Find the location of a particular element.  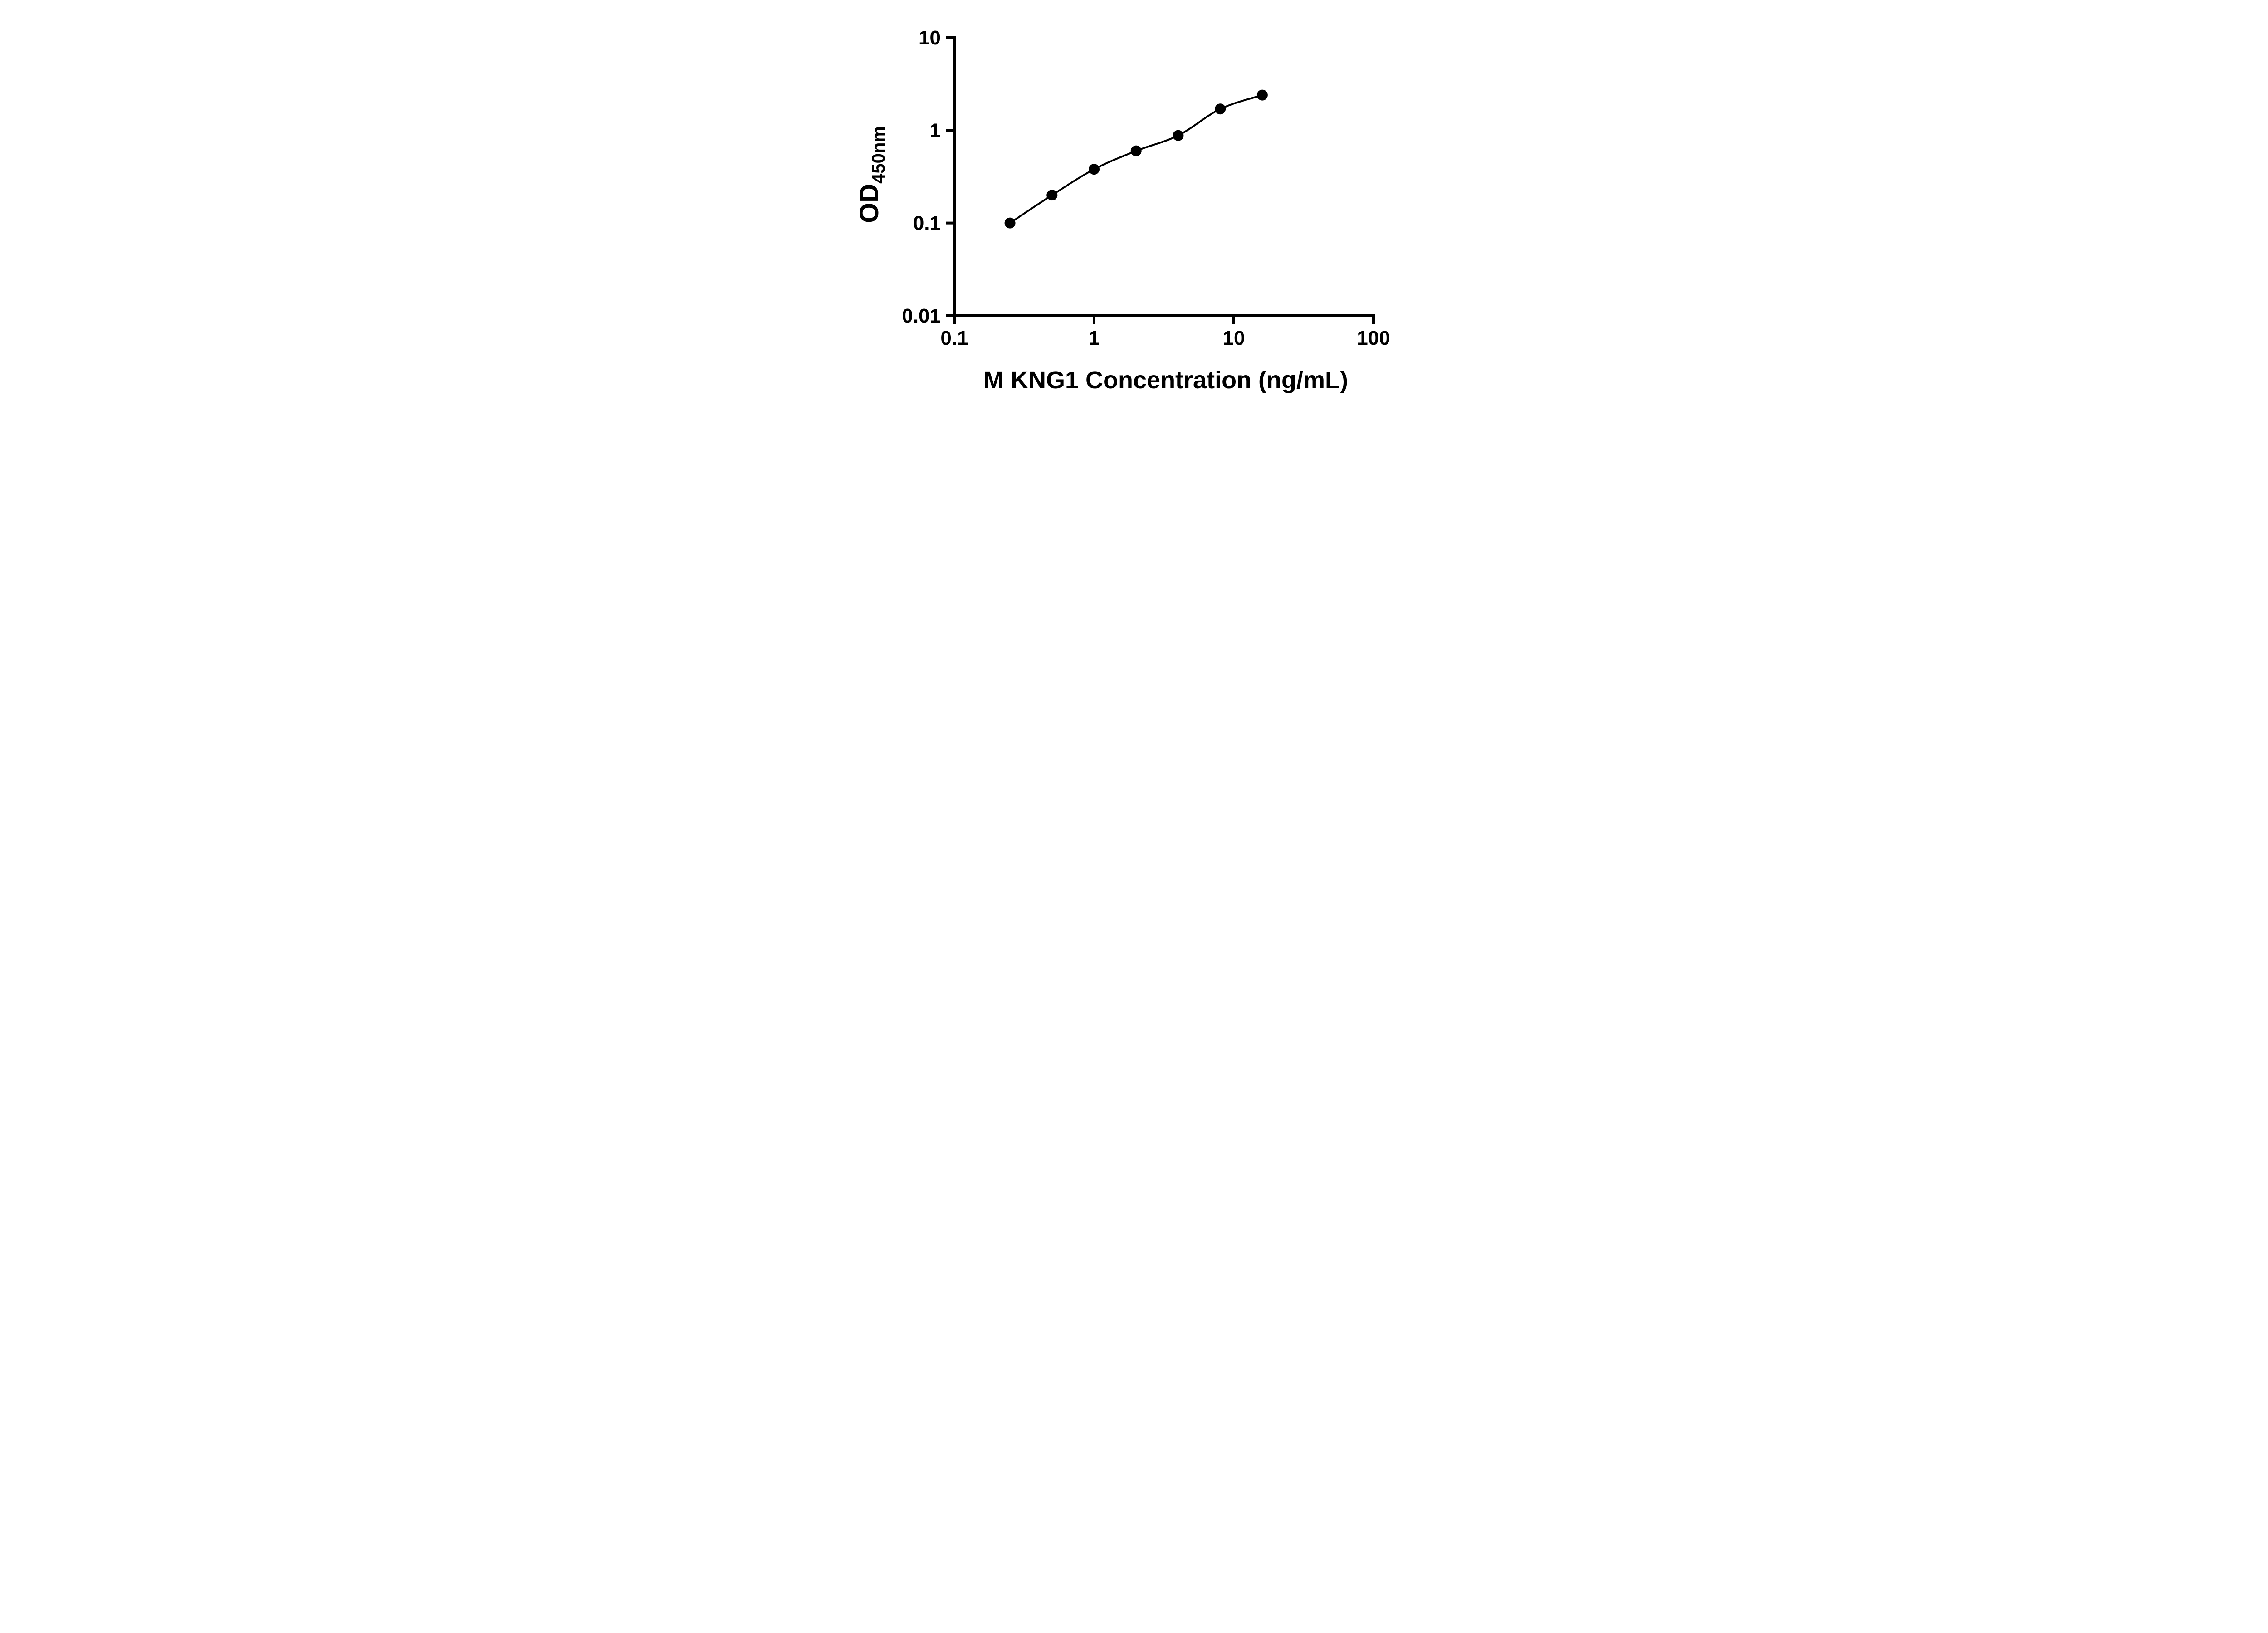

y-tick-label: 1 is located at coordinates (934, 130).